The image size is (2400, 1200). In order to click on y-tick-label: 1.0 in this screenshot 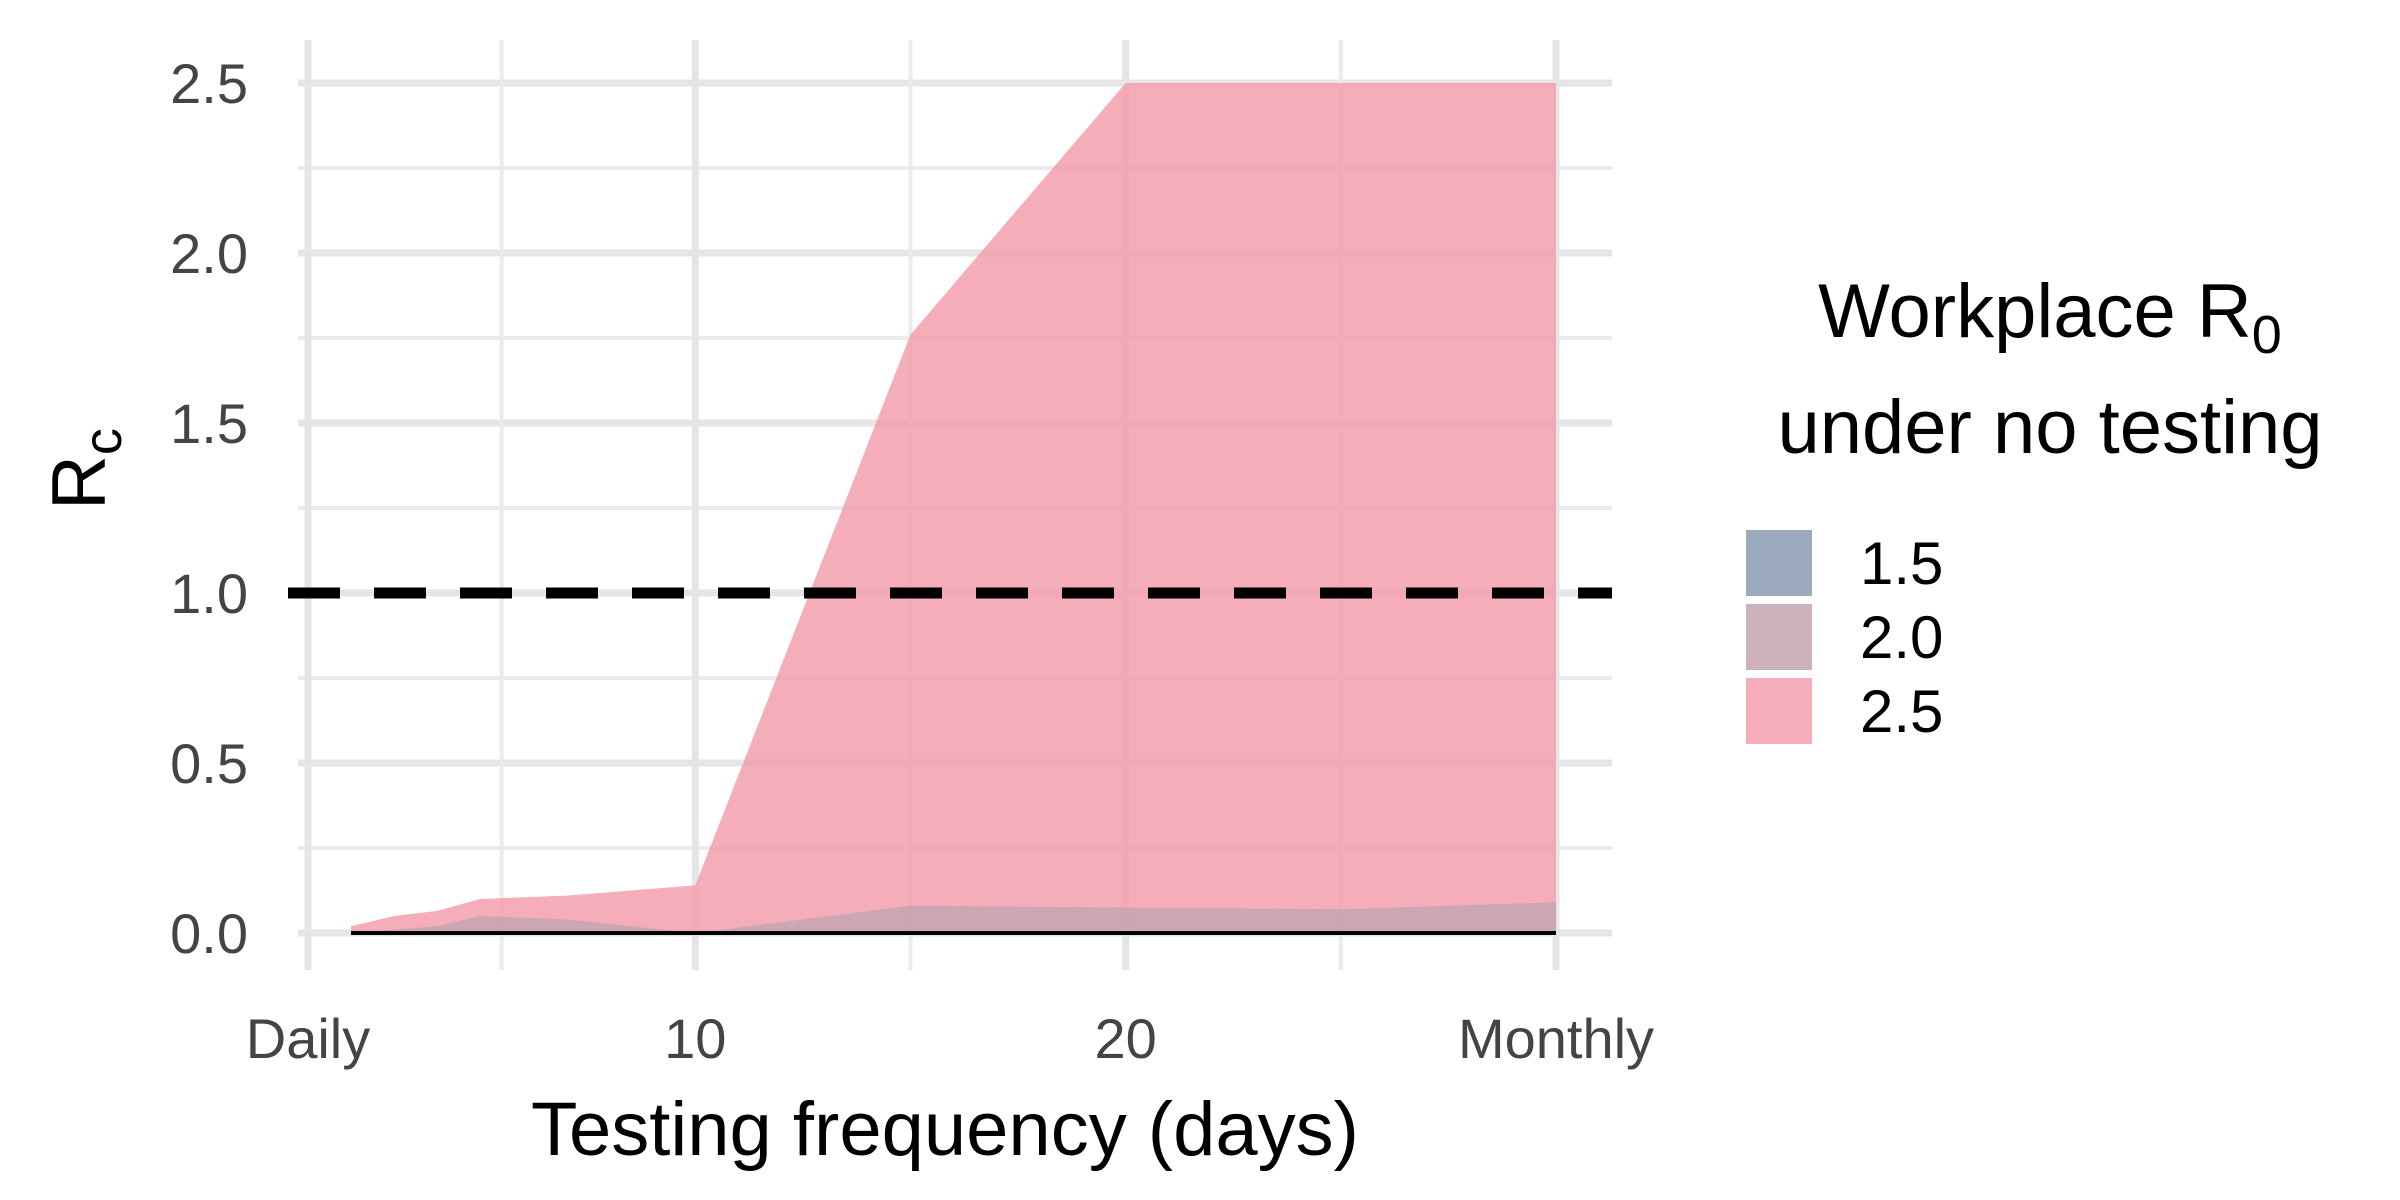, I will do `click(209, 593)`.